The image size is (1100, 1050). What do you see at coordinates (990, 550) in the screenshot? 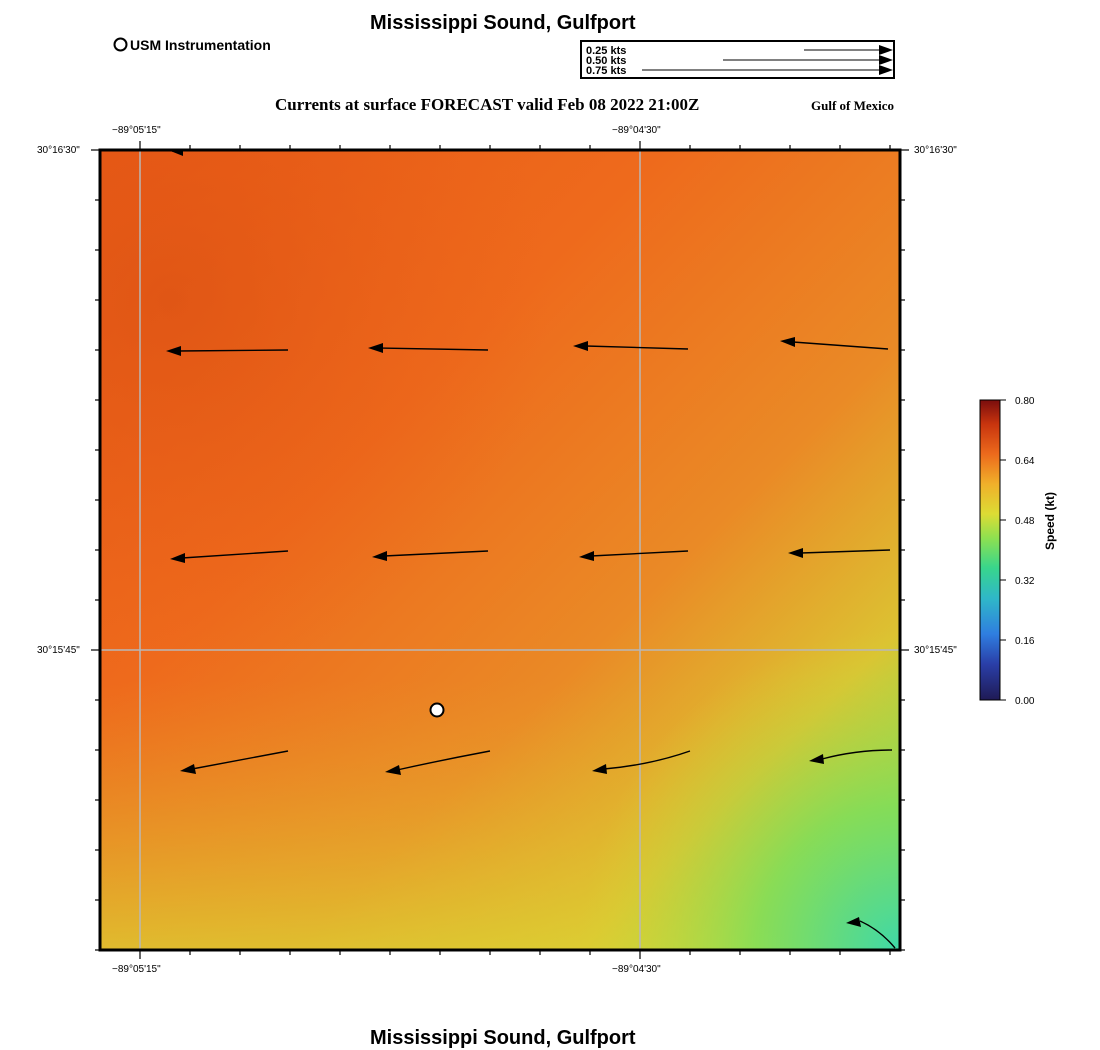
I see `colorbar-gradient` at bounding box center [990, 550].